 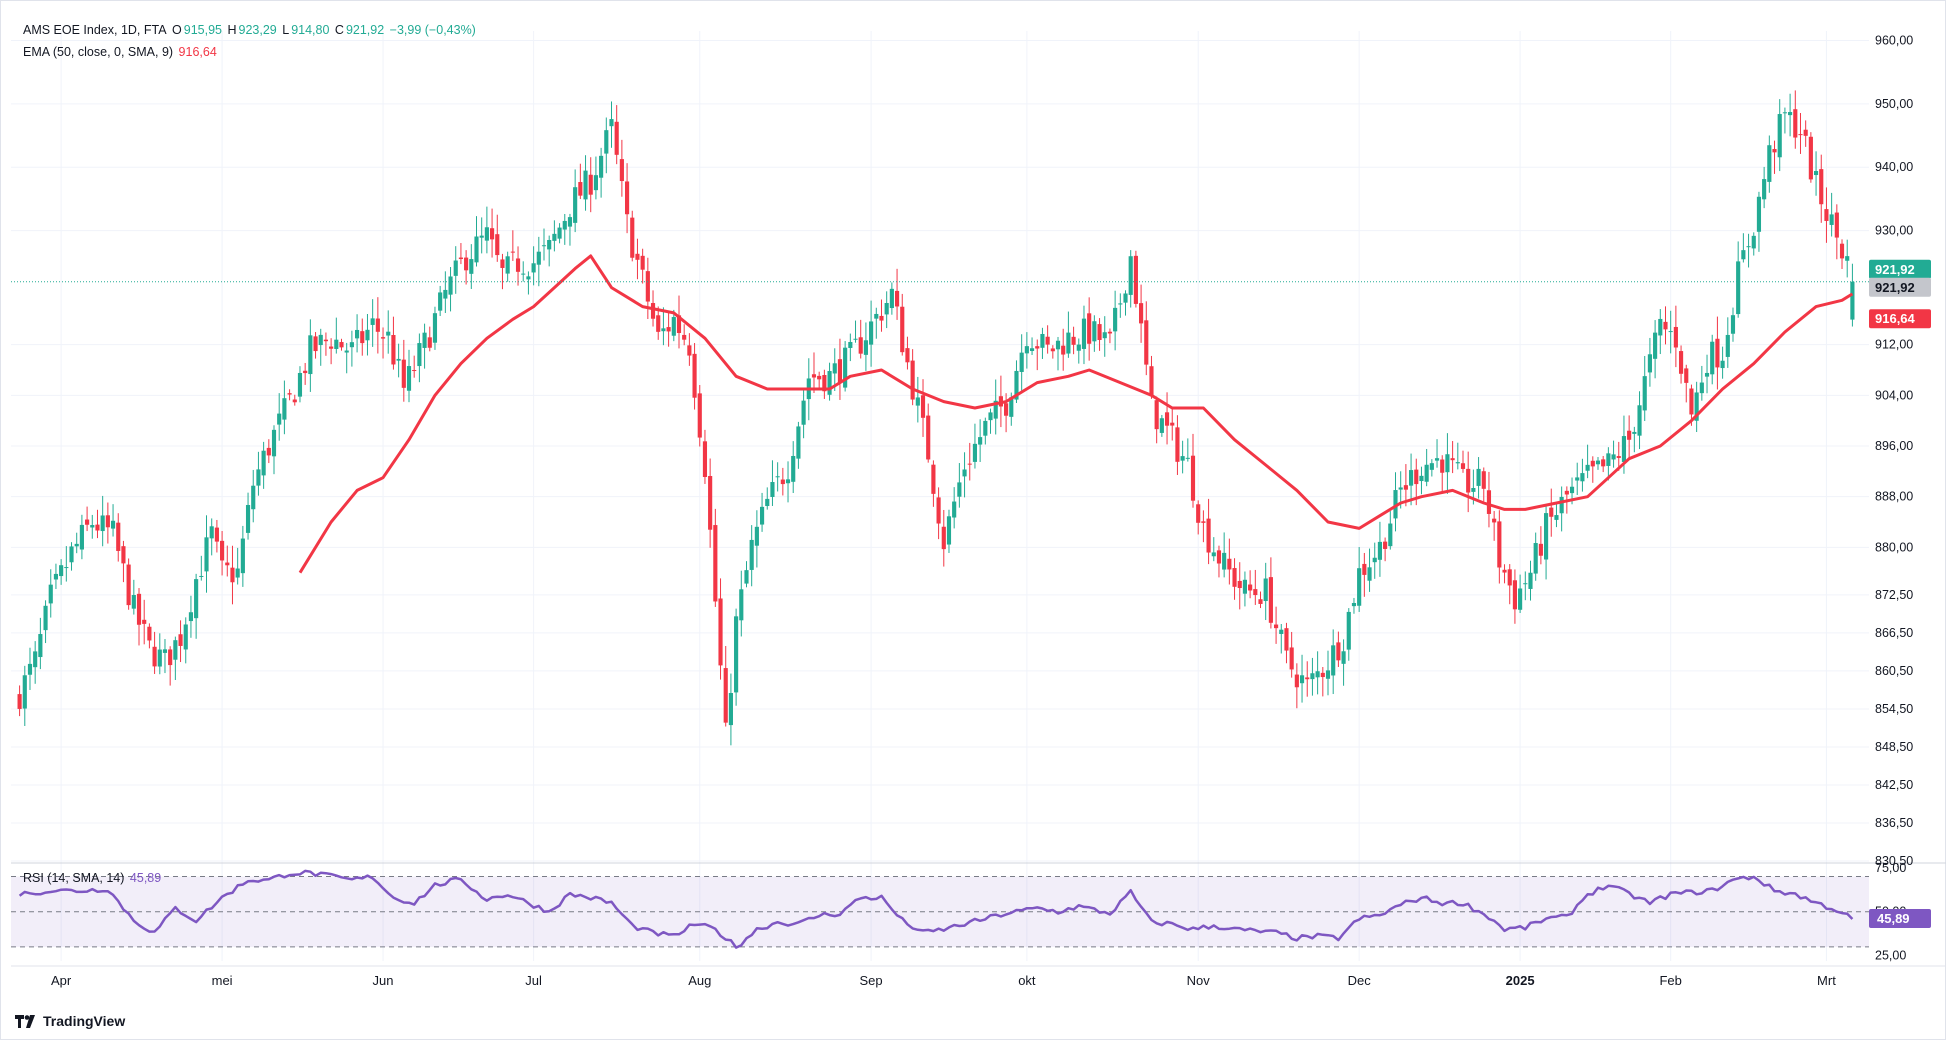 I want to click on price-tick-label: 842,50, so click(x=1894, y=785).